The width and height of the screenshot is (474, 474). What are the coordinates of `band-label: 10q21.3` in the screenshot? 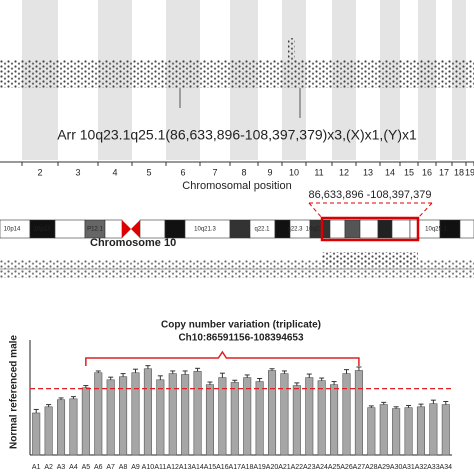 It's located at (205, 230).